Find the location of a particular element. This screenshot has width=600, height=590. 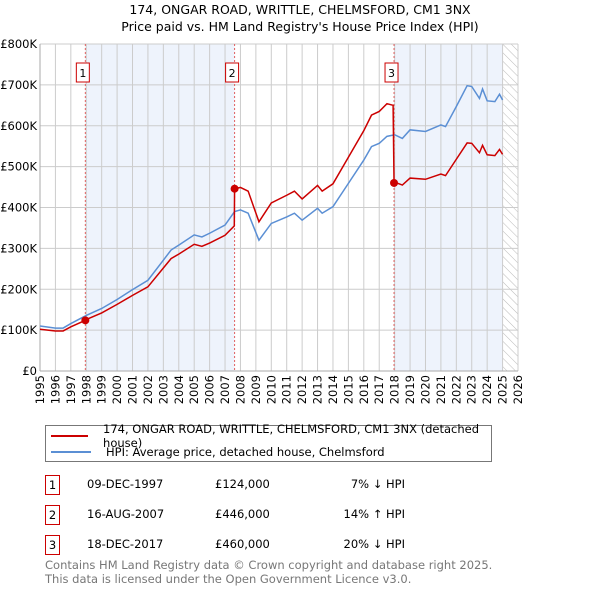

x-tick-label: 2001 is located at coordinates (133, 389).